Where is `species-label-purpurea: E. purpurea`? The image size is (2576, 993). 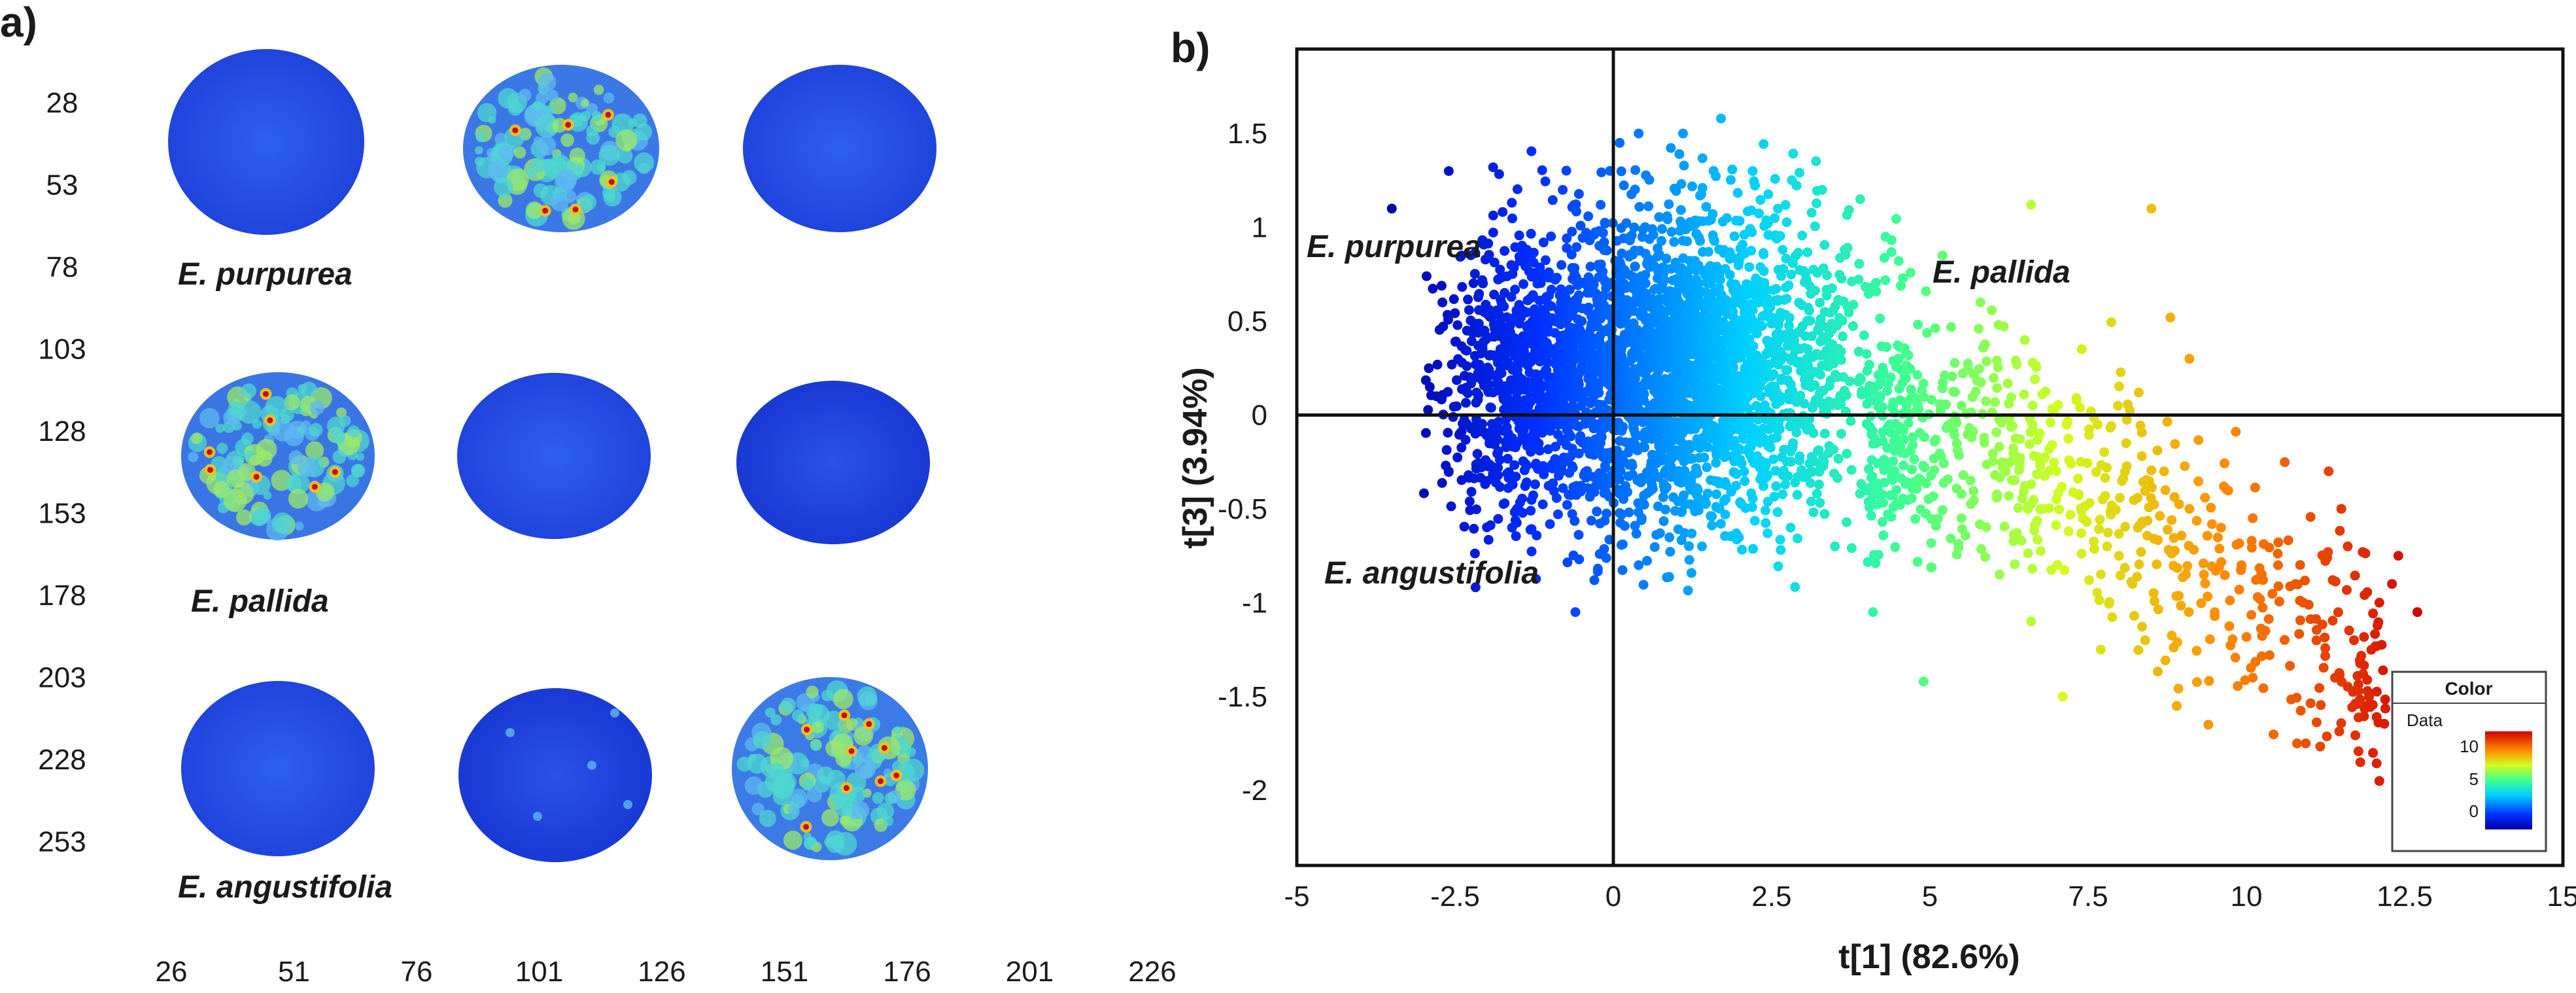
species-label-purpurea: E. purpurea is located at coordinates (265, 274).